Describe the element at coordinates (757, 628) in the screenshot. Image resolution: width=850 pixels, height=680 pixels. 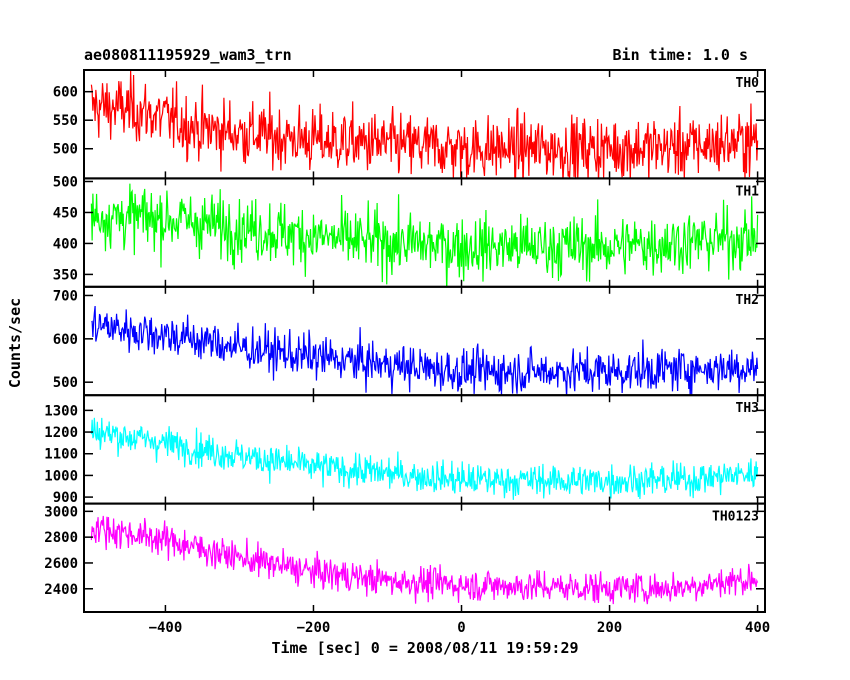
I see `x-tick-label: 400` at that location.